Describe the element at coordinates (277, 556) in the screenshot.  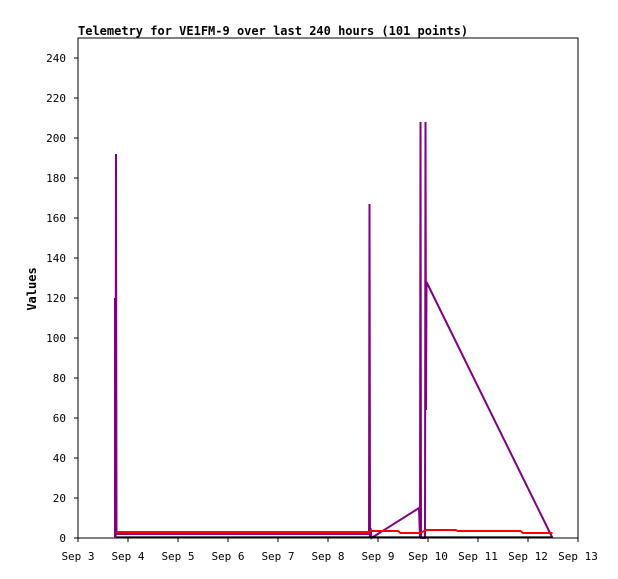
I see `x-tick-label: Sep 7` at that location.